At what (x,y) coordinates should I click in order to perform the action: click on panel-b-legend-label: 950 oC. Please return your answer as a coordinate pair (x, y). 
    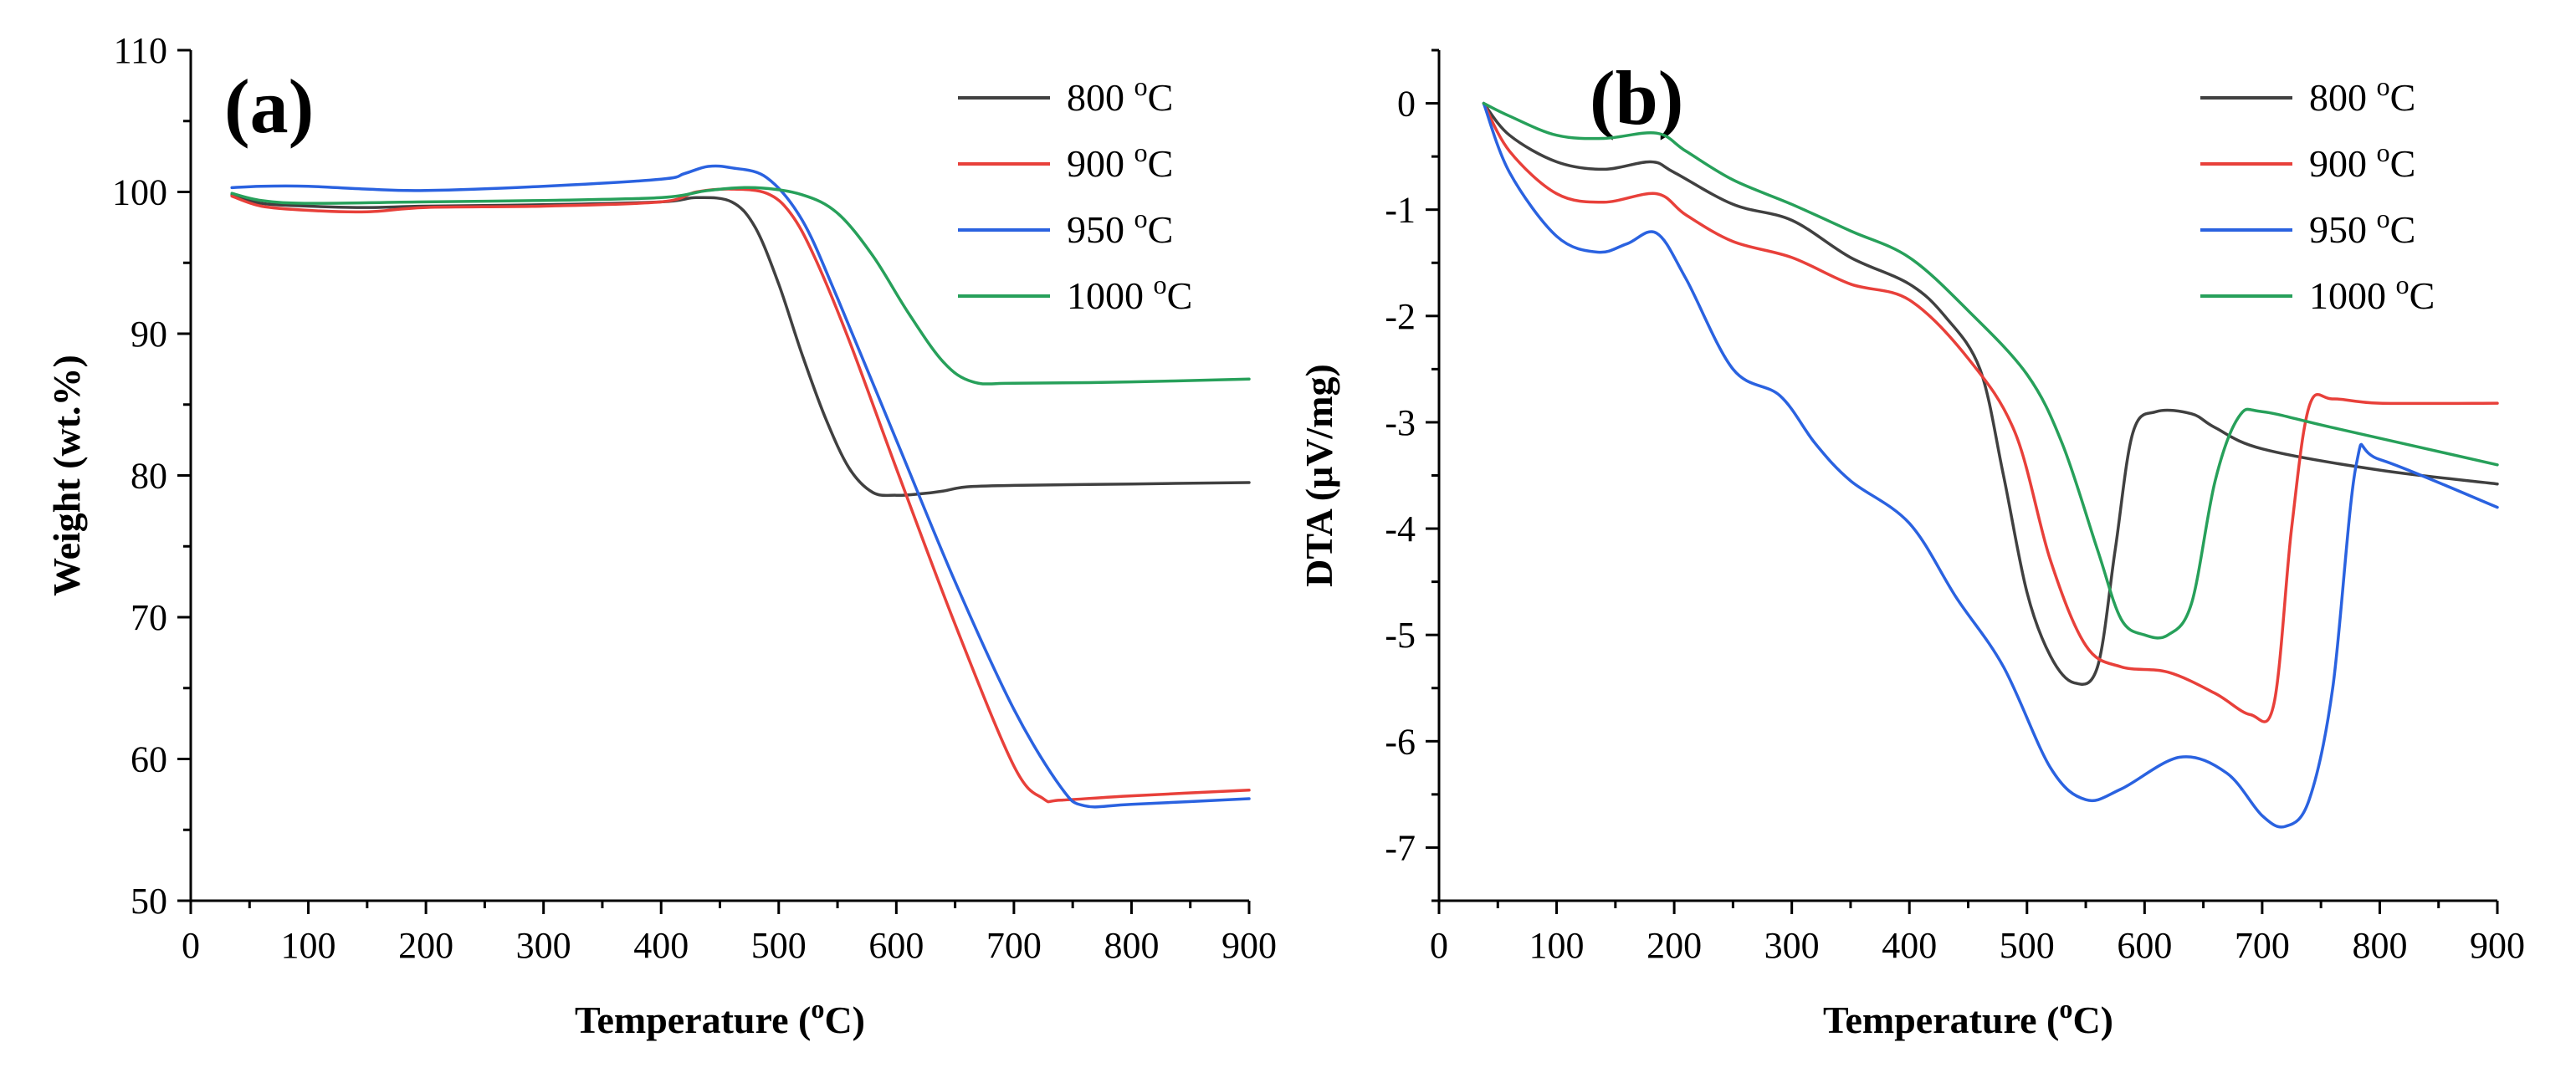
    Looking at the image, I should click on (2362, 227).